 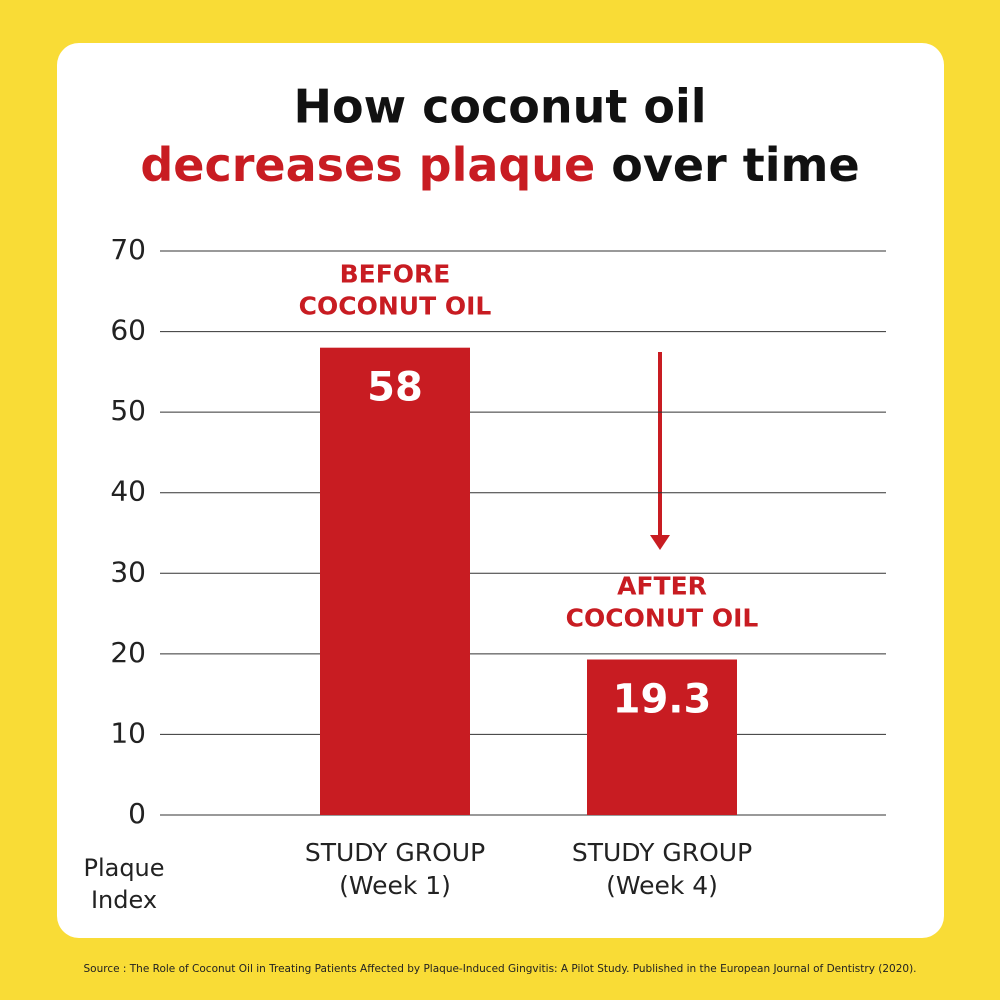 I want to click on x-tick-label: (Week 1), so click(x=395, y=885).